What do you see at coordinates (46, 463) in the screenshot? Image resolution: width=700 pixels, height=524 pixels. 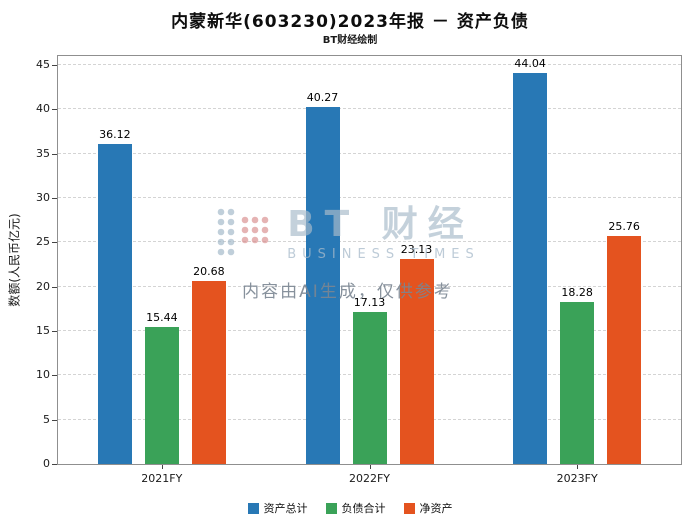 I see `y-tick-label: 0` at bounding box center [46, 463].